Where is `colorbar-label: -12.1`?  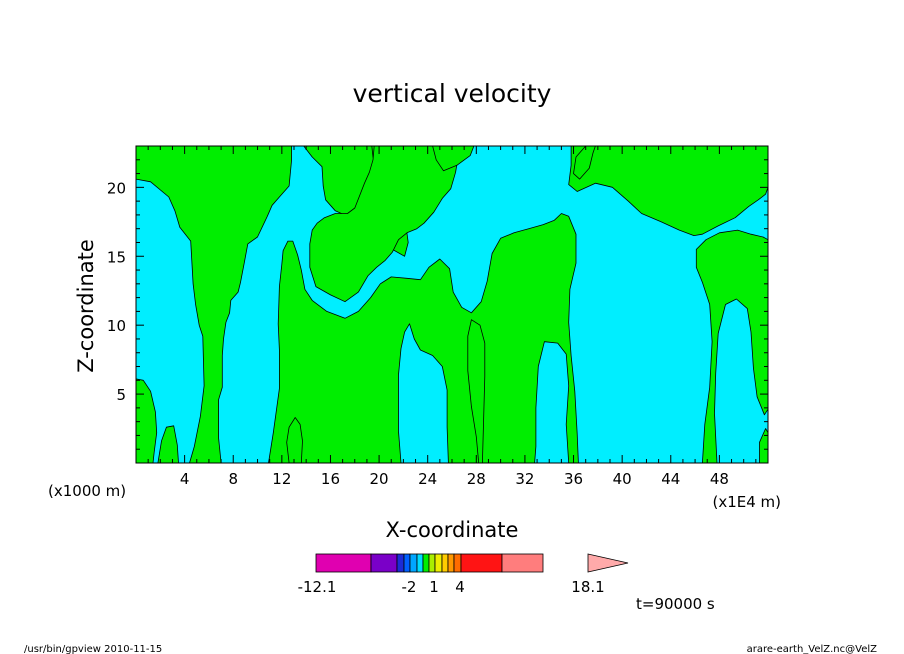 colorbar-label: -12.1 is located at coordinates (317, 587).